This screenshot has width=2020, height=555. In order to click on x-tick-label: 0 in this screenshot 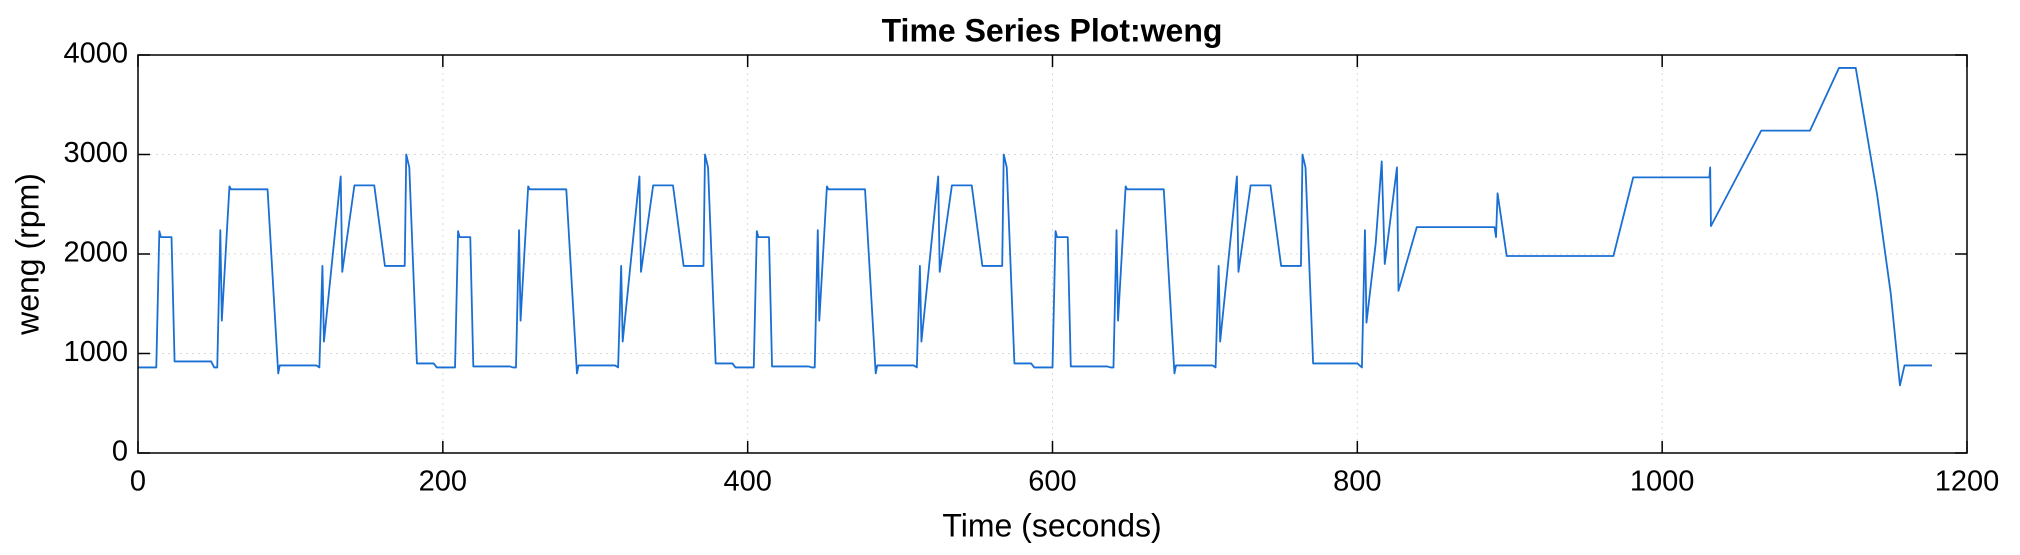, I will do `click(138, 482)`.